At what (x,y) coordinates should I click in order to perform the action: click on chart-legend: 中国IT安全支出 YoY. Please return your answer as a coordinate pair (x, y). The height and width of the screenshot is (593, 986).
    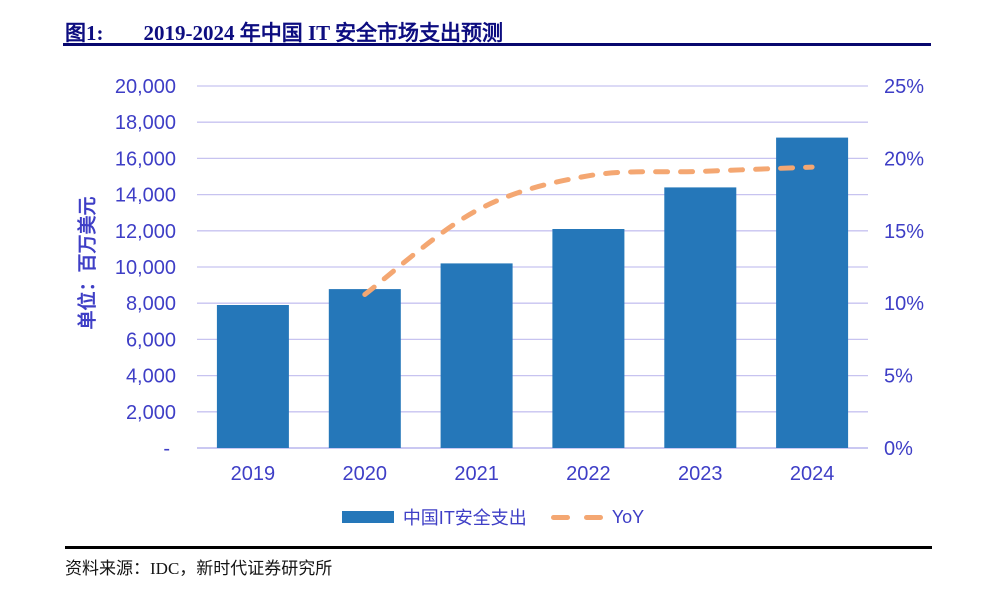
    Looking at the image, I should click on (493, 517).